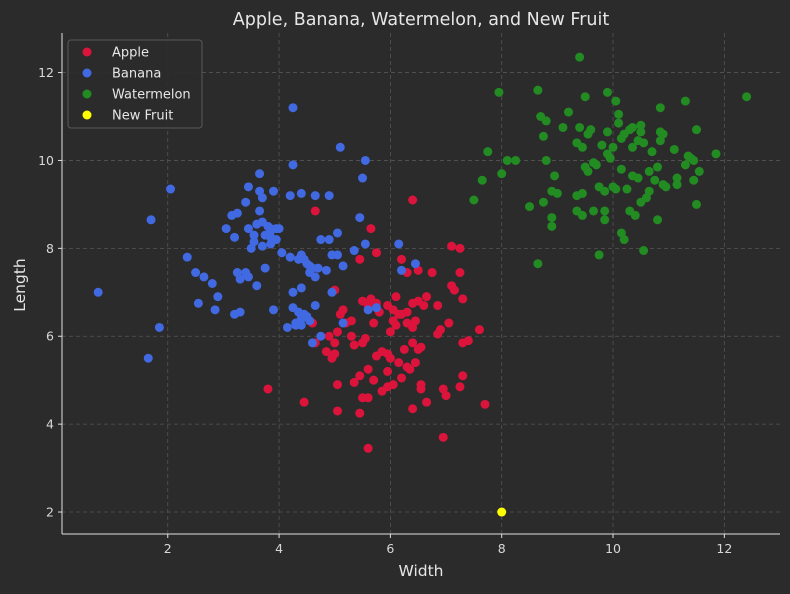  I want to click on x-tick-label: 8, so click(502, 548).